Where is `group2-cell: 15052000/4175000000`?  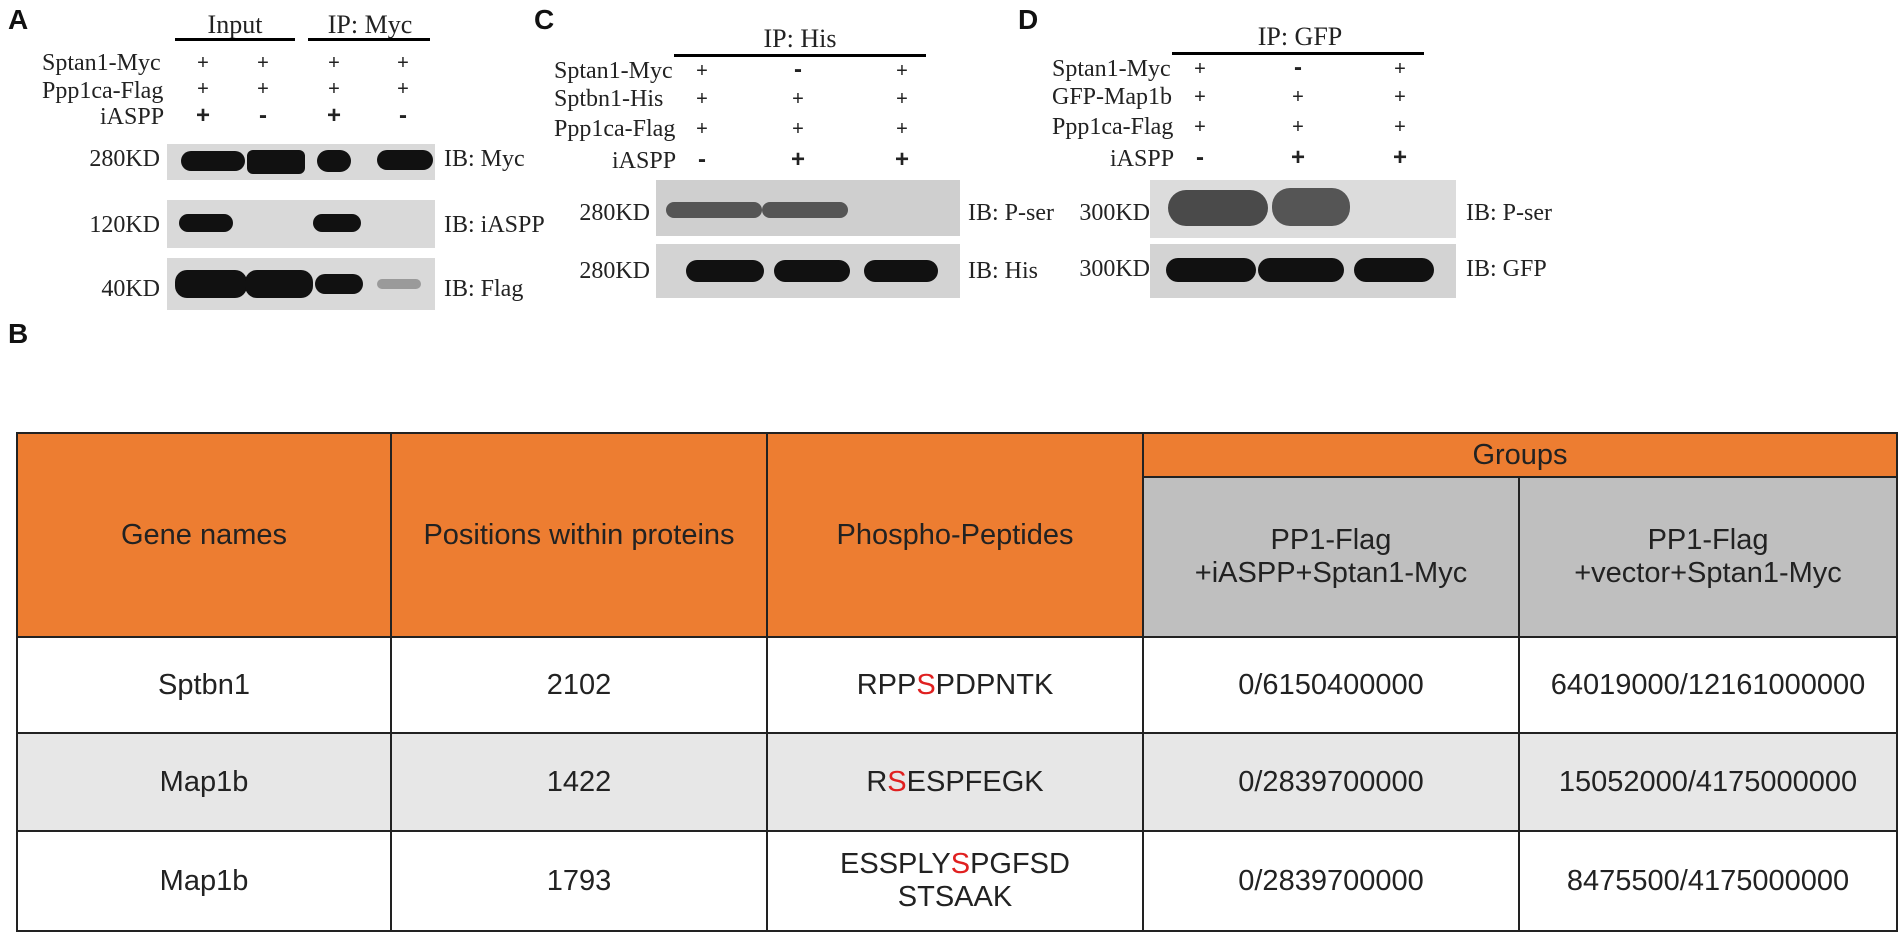
group2-cell: 15052000/4175000000 is located at coordinates (1708, 782).